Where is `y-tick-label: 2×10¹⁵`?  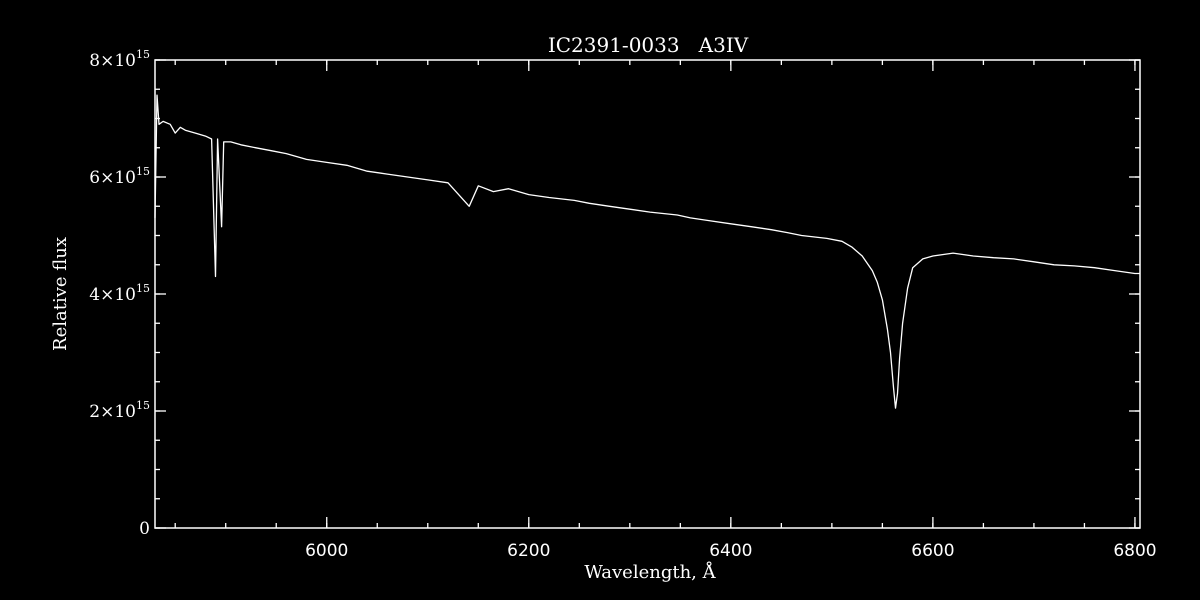 y-tick-label: 2×10¹⁵ is located at coordinates (119, 410).